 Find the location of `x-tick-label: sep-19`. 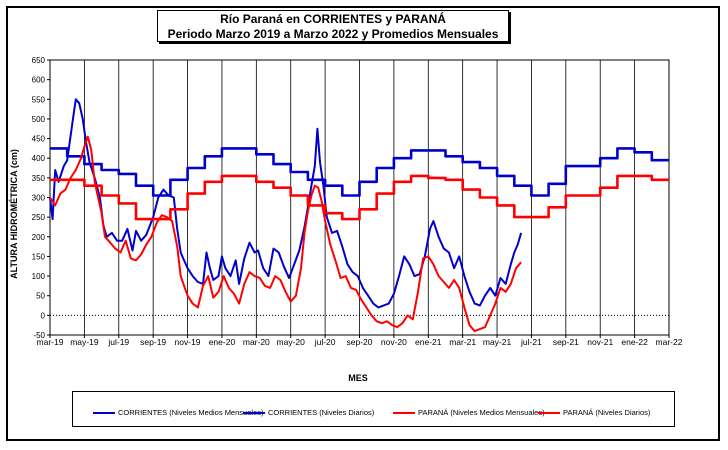

x-tick-label: sep-19 is located at coordinates (153, 342).